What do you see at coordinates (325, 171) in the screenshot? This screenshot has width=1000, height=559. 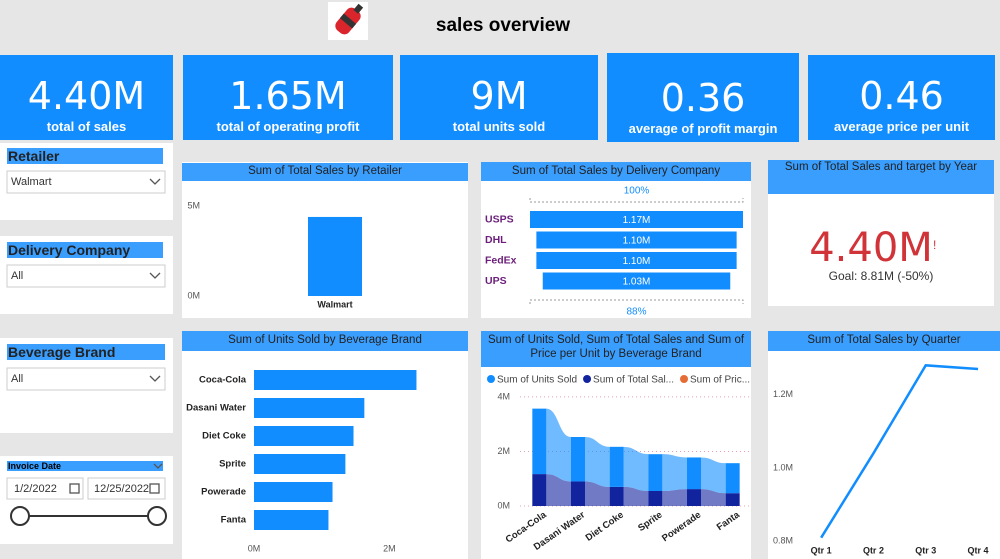 I see `chart-title: Sum of Total Sales by Retailer` at bounding box center [325, 171].